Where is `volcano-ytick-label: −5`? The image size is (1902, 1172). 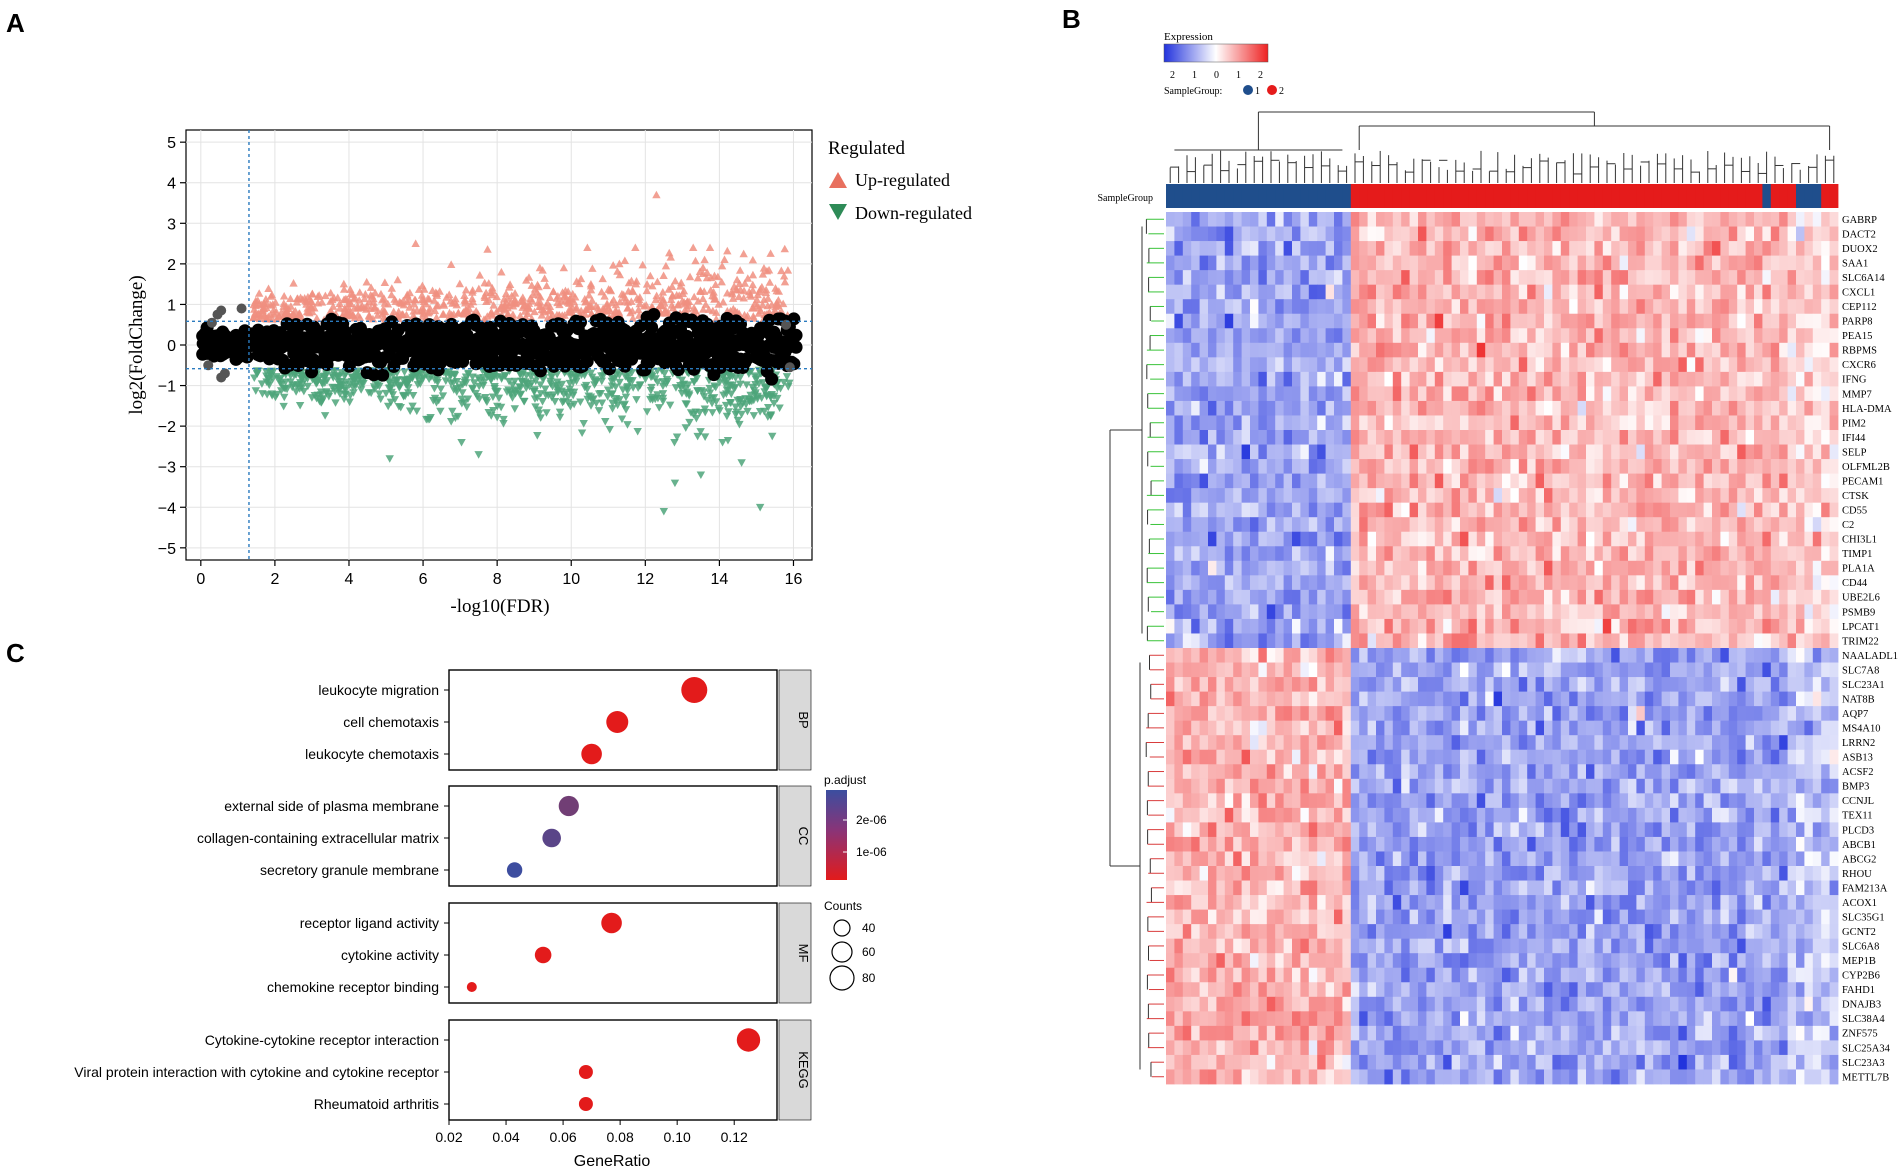 volcano-ytick-label: −5 is located at coordinates (167, 549).